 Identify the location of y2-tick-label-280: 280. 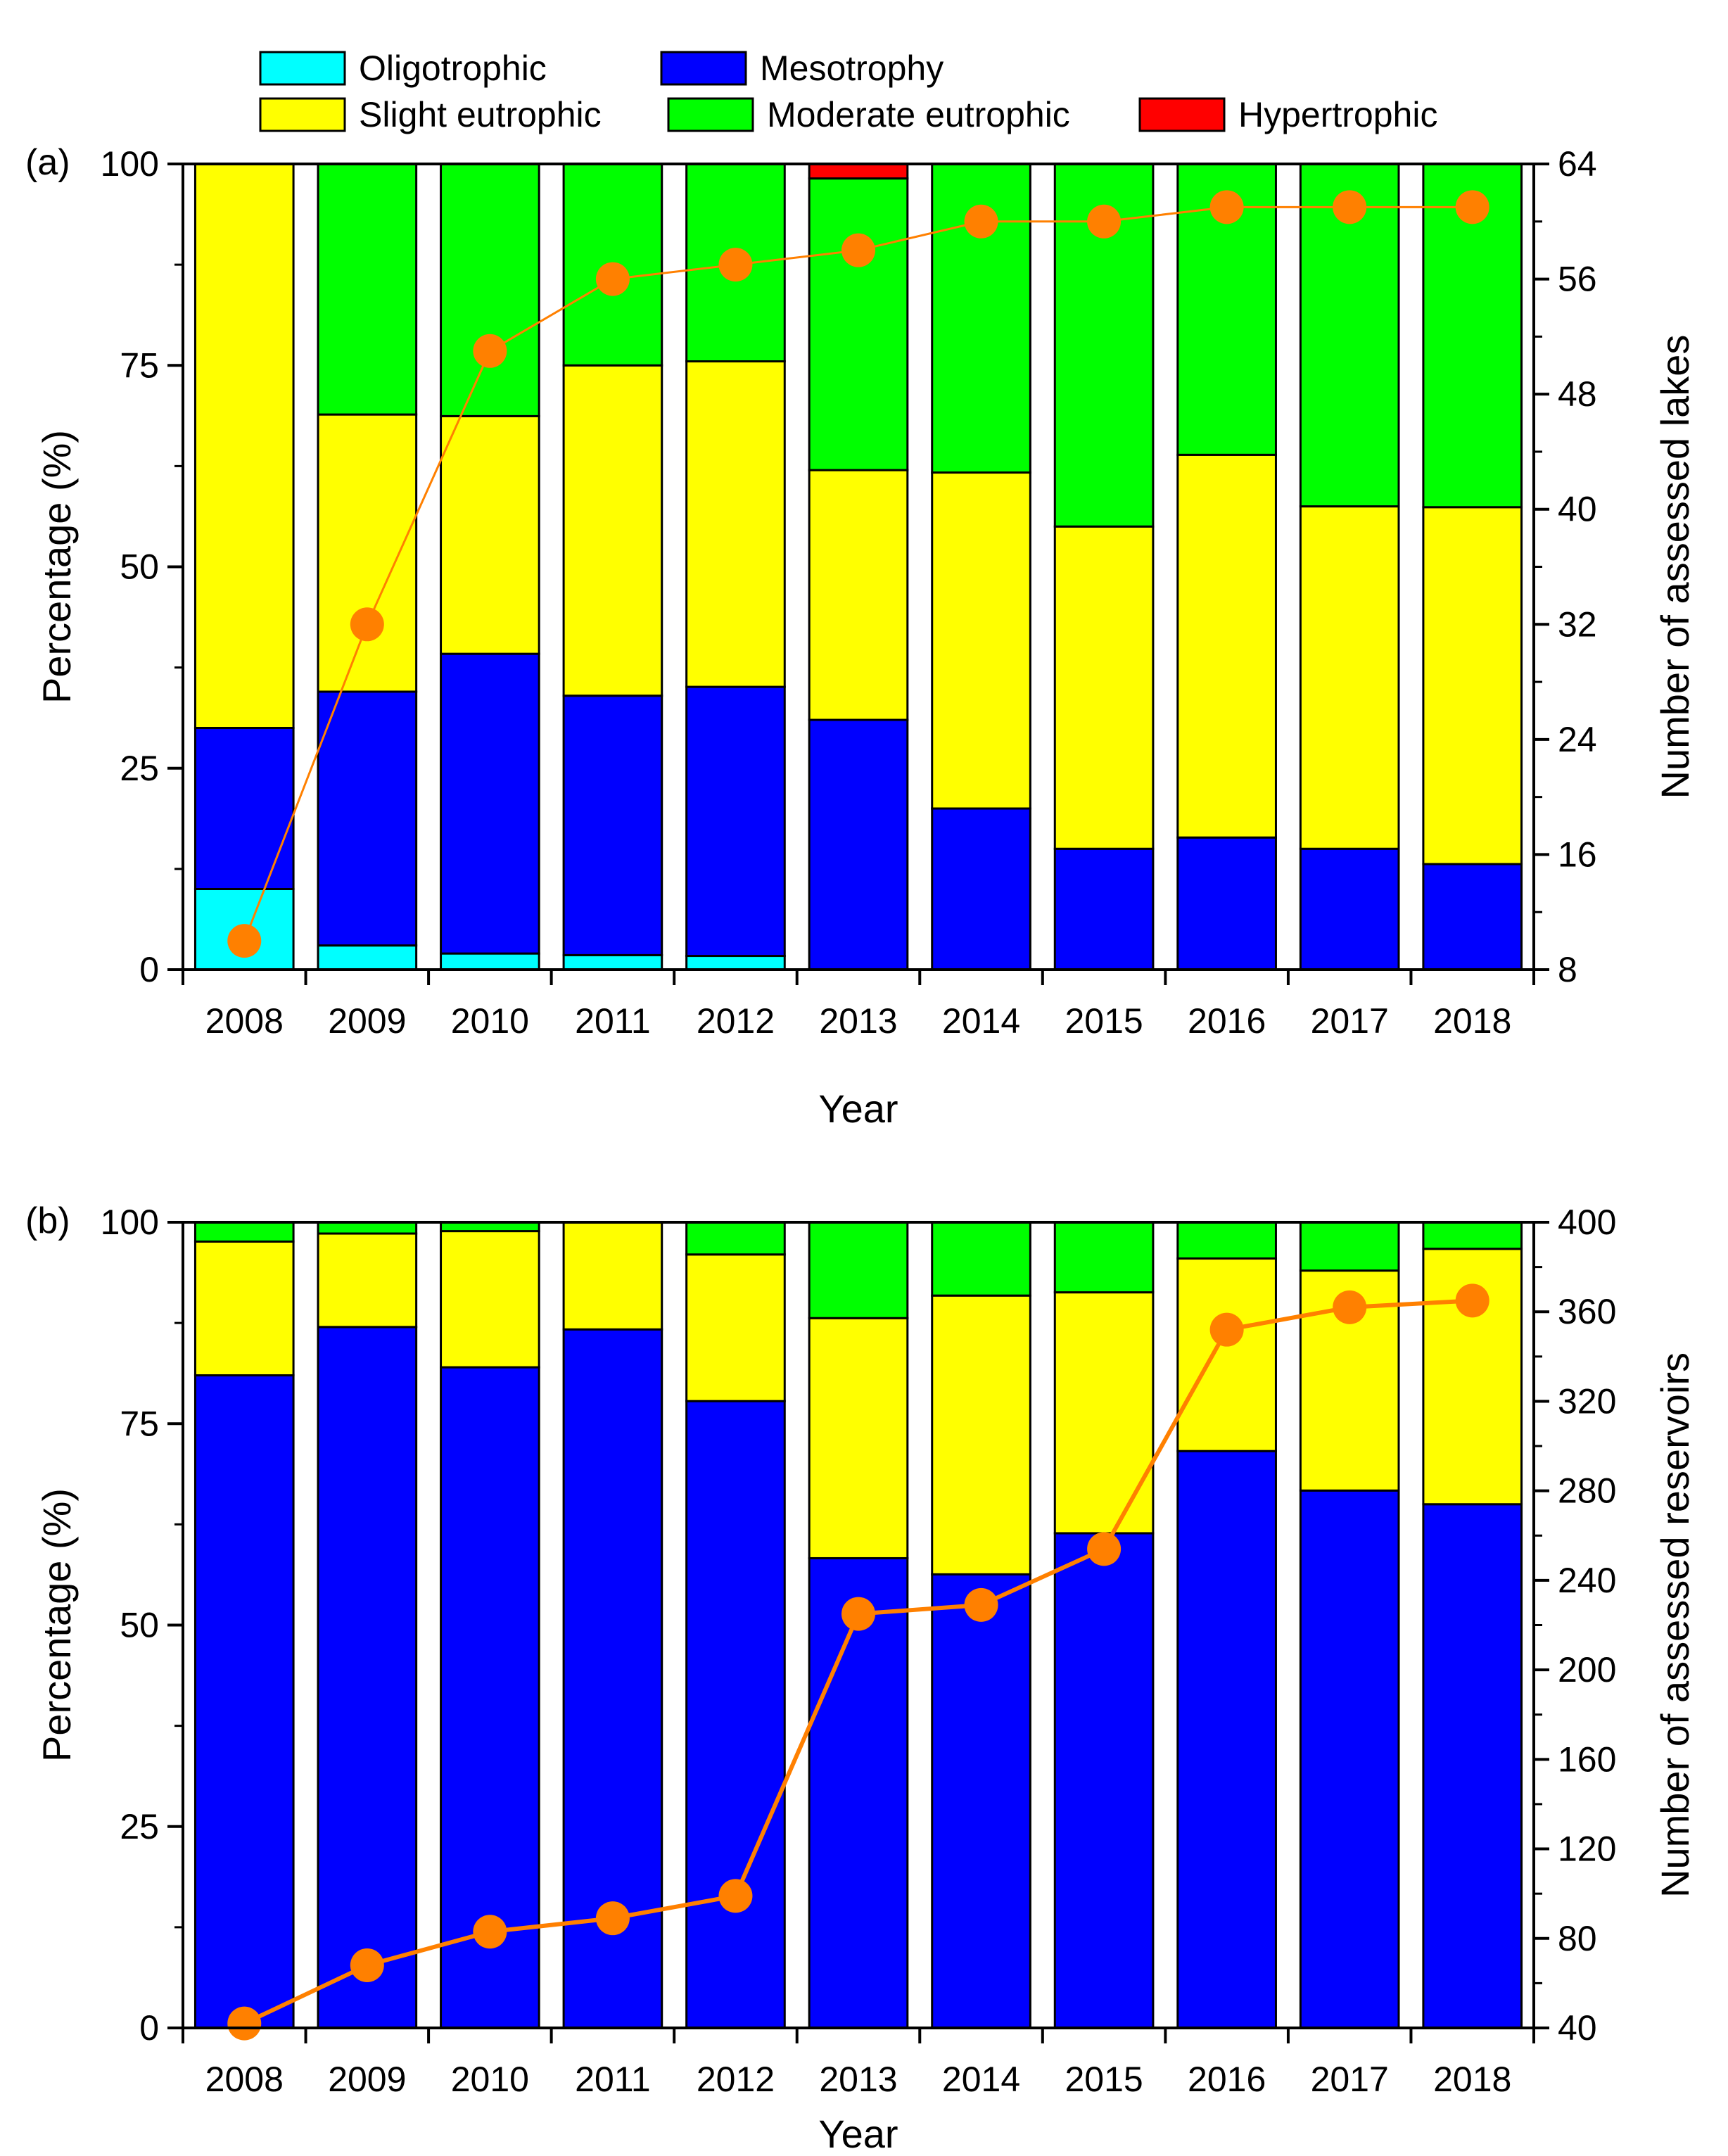
(1587, 1491).